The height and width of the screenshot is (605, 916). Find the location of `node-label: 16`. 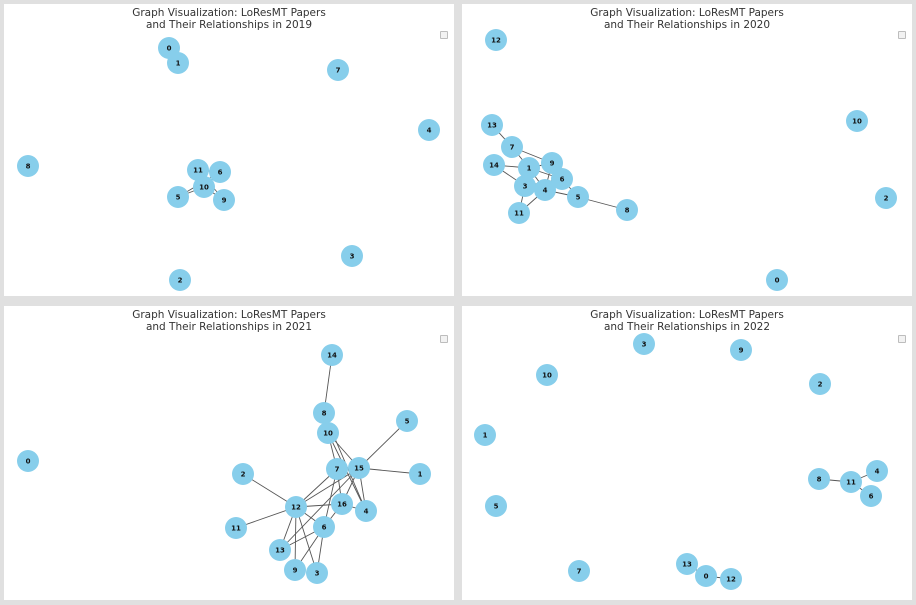

node-label: 16 is located at coordinates (342, 505).